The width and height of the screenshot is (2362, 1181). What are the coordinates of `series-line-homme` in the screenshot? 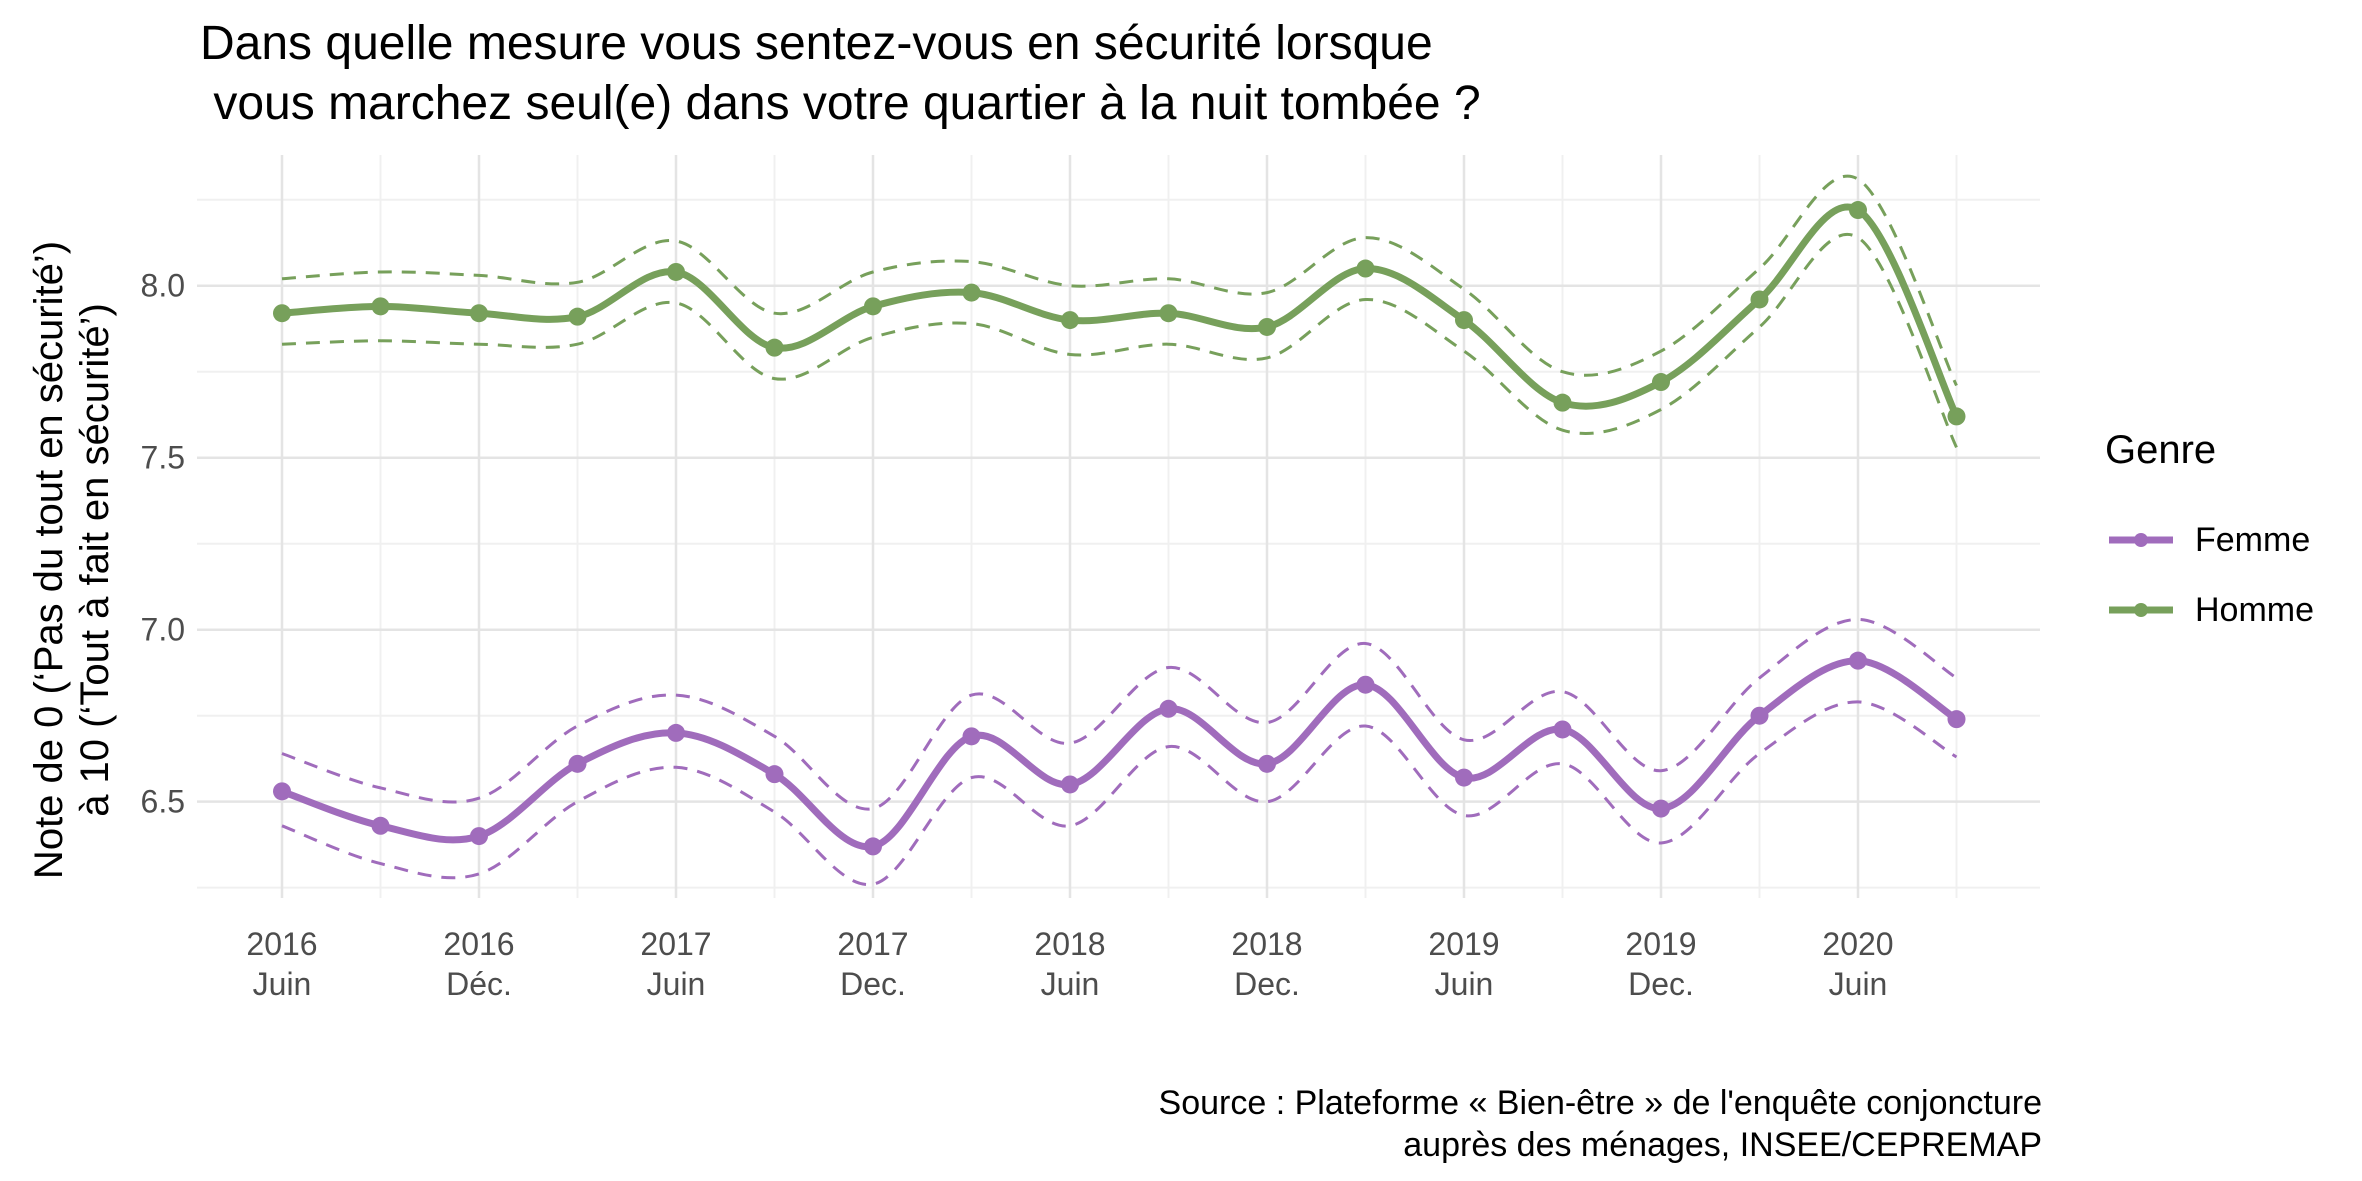 It's located at (1119, 311).